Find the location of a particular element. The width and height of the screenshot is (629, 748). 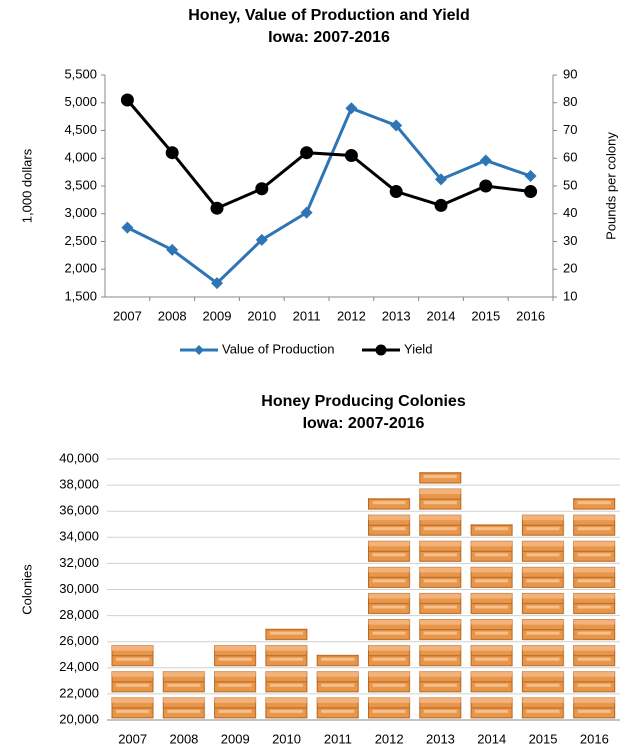

y-tick-label: 34,000 is located at coordinates (79, 536).